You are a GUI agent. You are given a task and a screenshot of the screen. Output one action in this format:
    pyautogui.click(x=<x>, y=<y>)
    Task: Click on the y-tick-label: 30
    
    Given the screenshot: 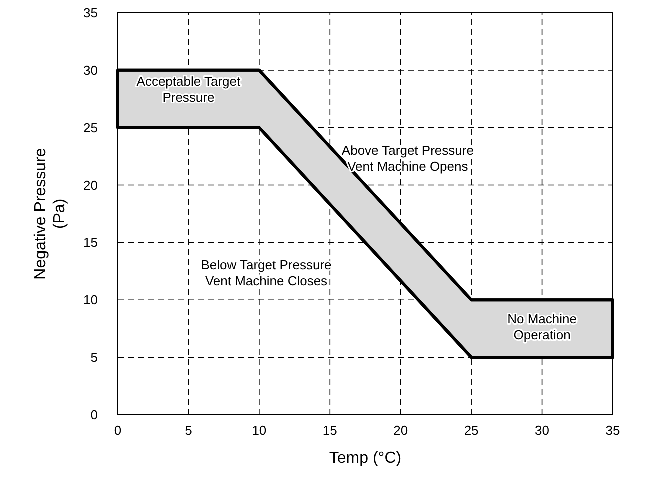 What is the action you would take?
    pyautogui.click(x=91, y=70)
    